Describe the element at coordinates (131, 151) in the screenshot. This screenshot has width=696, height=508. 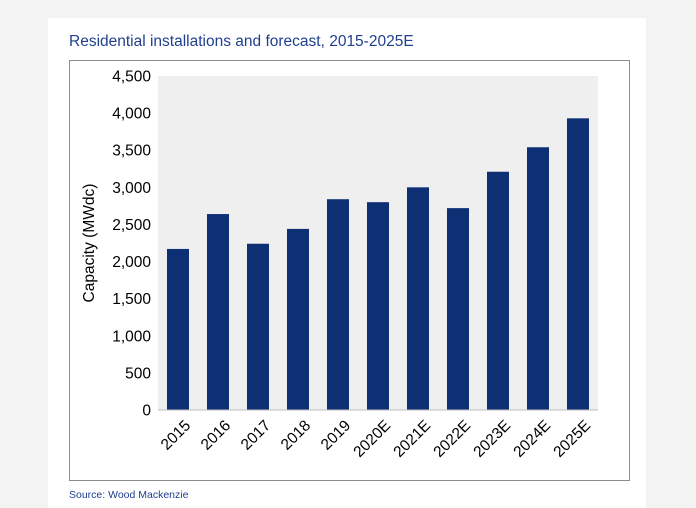
I see `y-tick-label: 3,500` at that location.